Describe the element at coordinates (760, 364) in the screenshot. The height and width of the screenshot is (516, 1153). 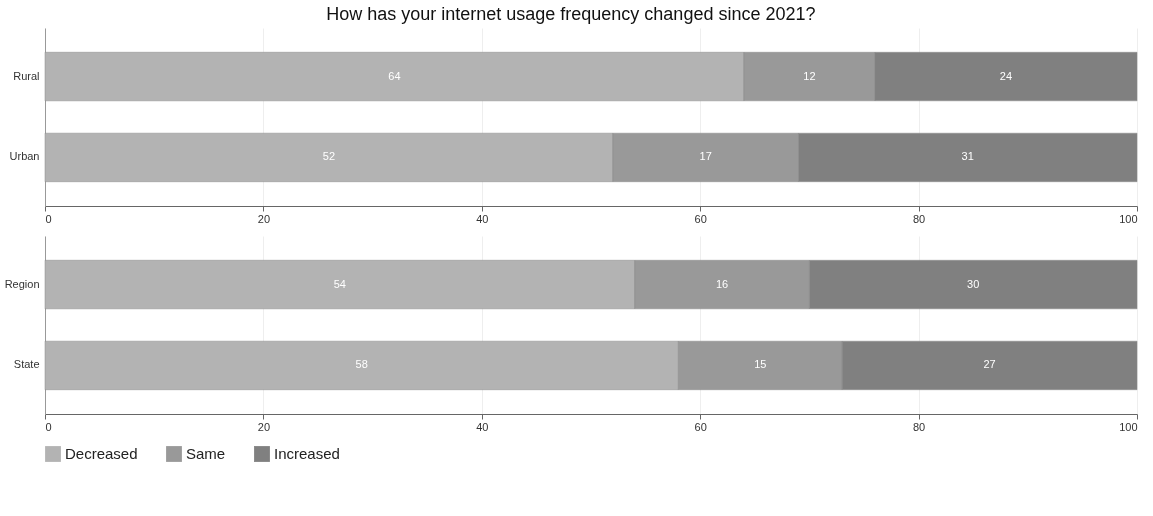
I see `data-label: 15` at that location.